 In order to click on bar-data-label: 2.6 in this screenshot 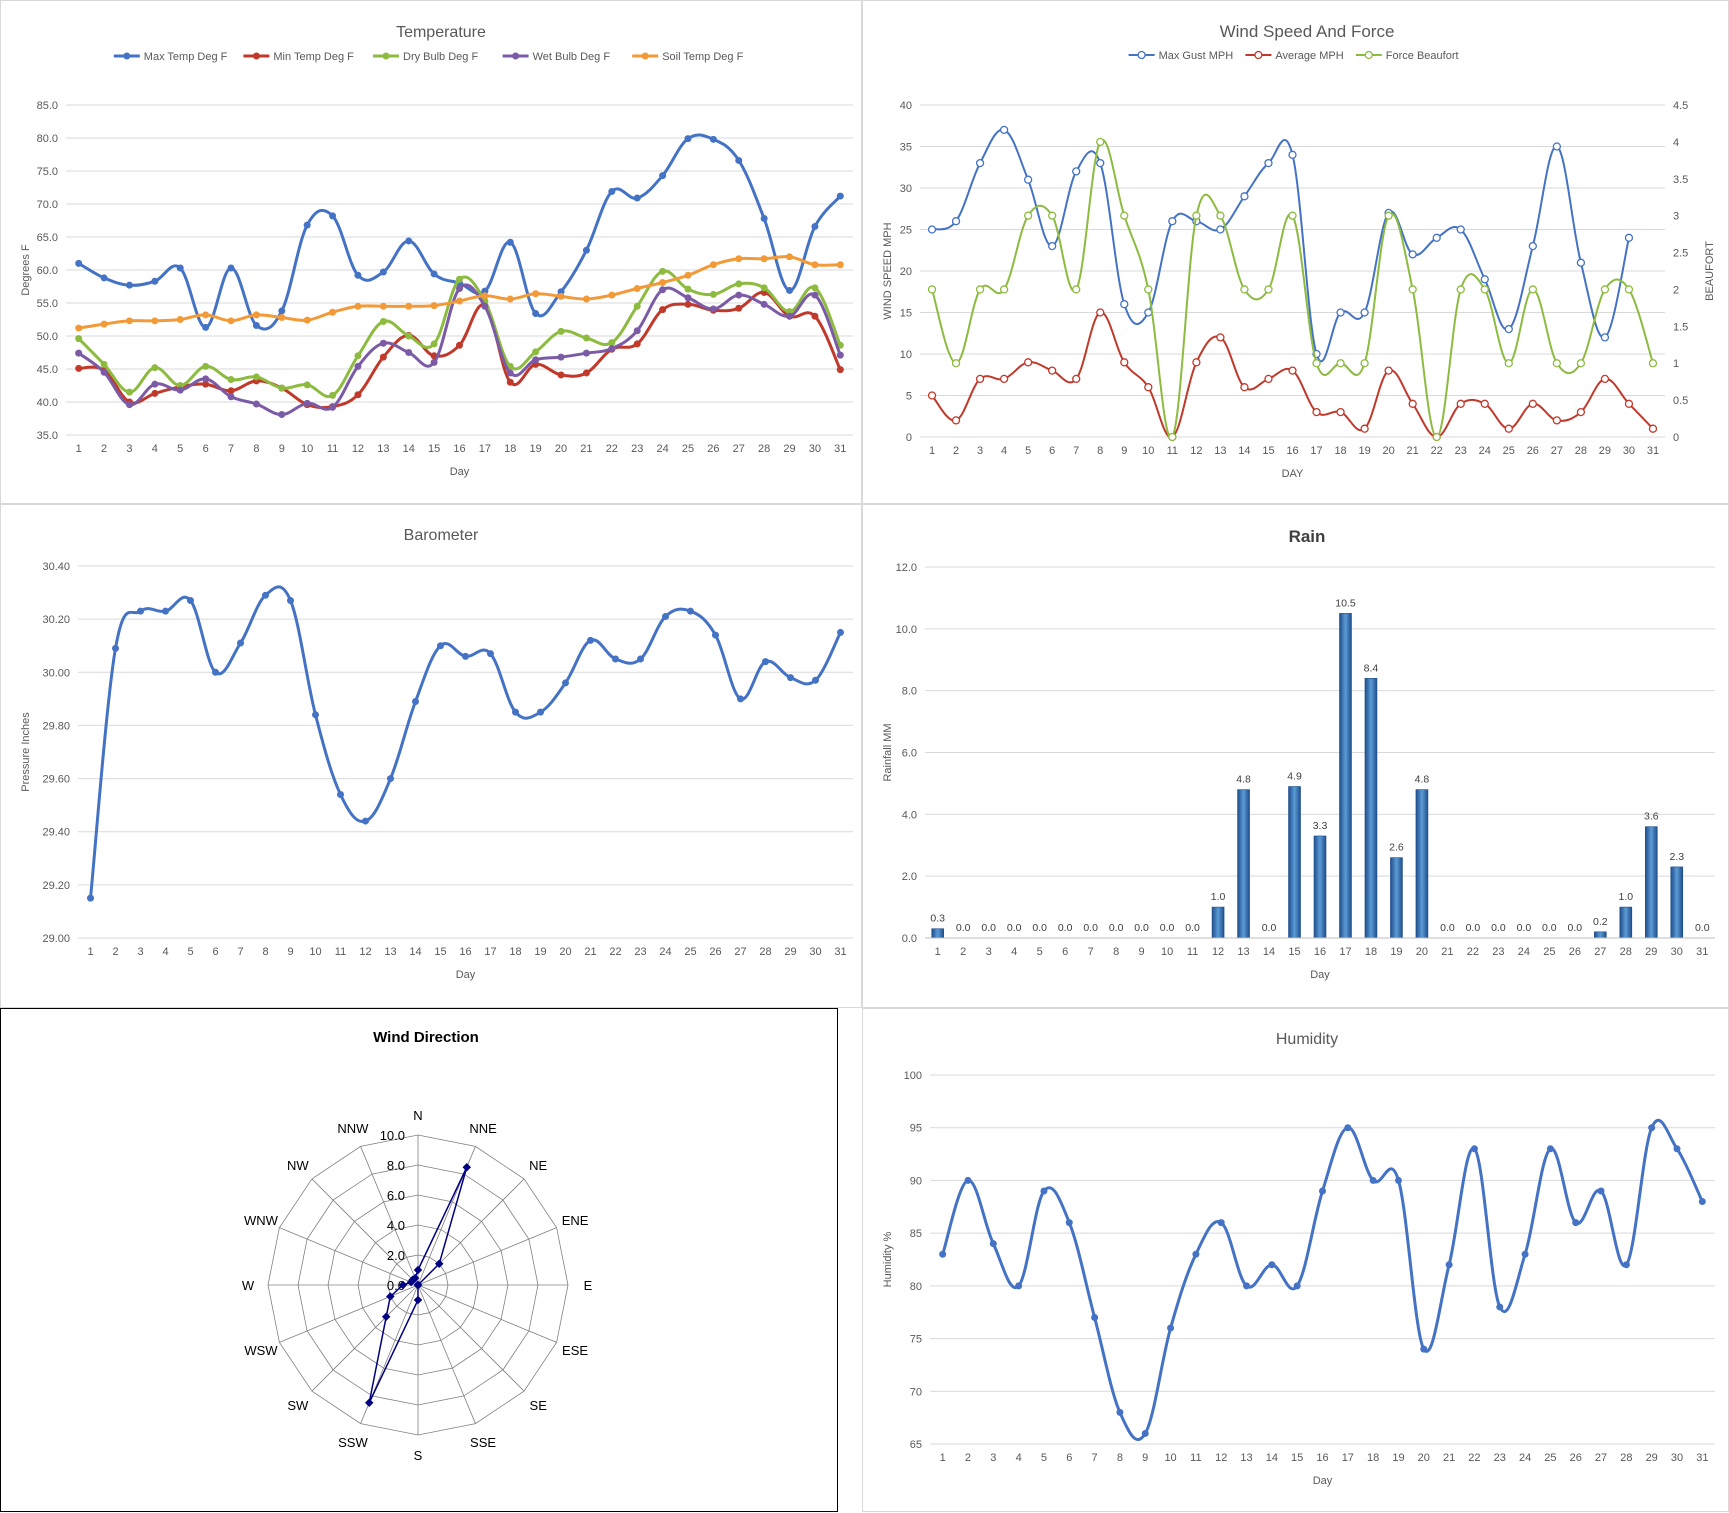, I will do `click(1396, 848)`.